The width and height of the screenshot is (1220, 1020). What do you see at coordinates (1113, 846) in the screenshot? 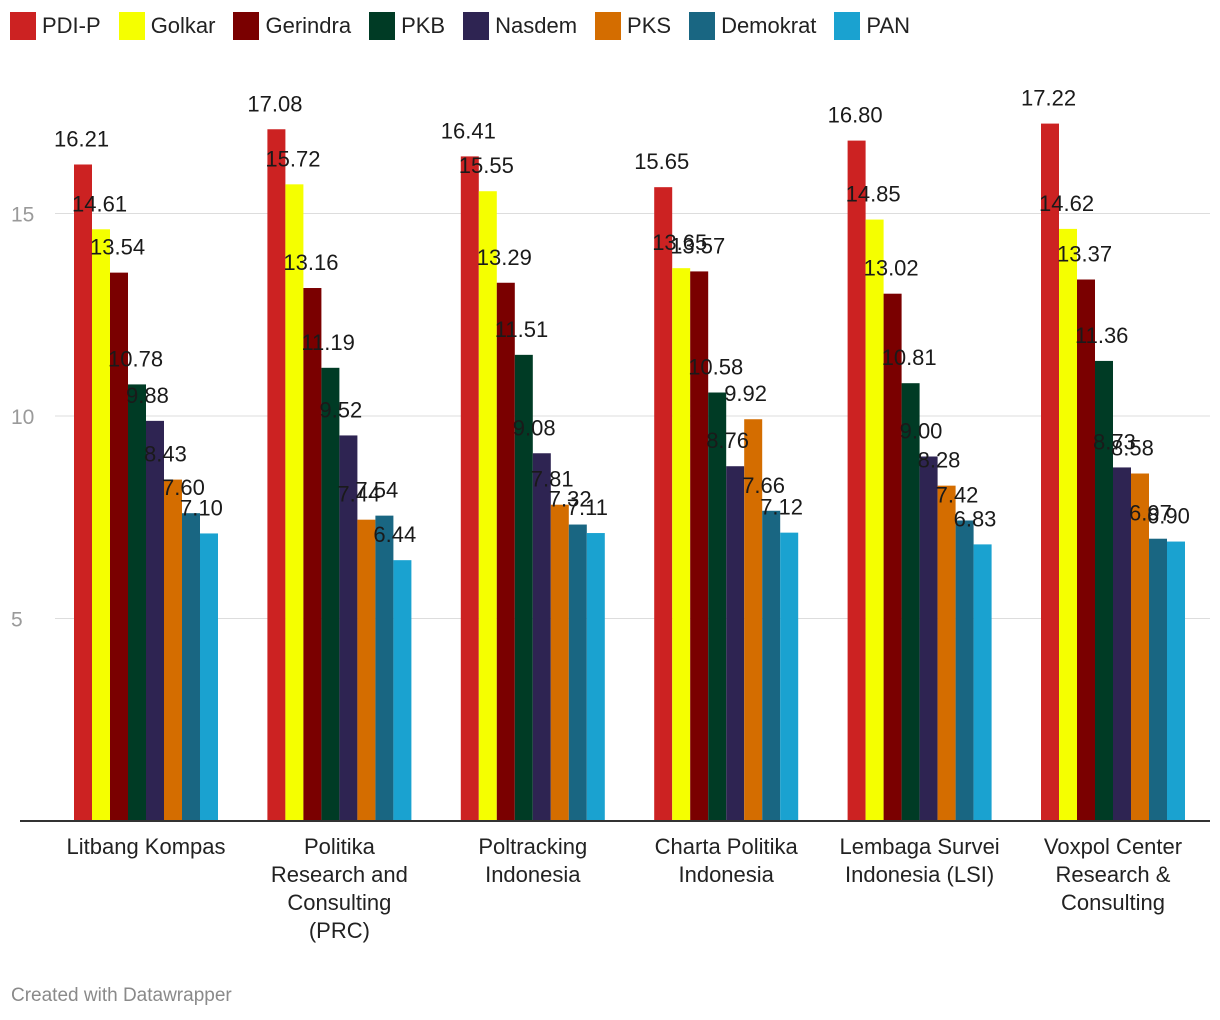
I see `category-label: Voxpol Center` at bounding box center [1113, 846].